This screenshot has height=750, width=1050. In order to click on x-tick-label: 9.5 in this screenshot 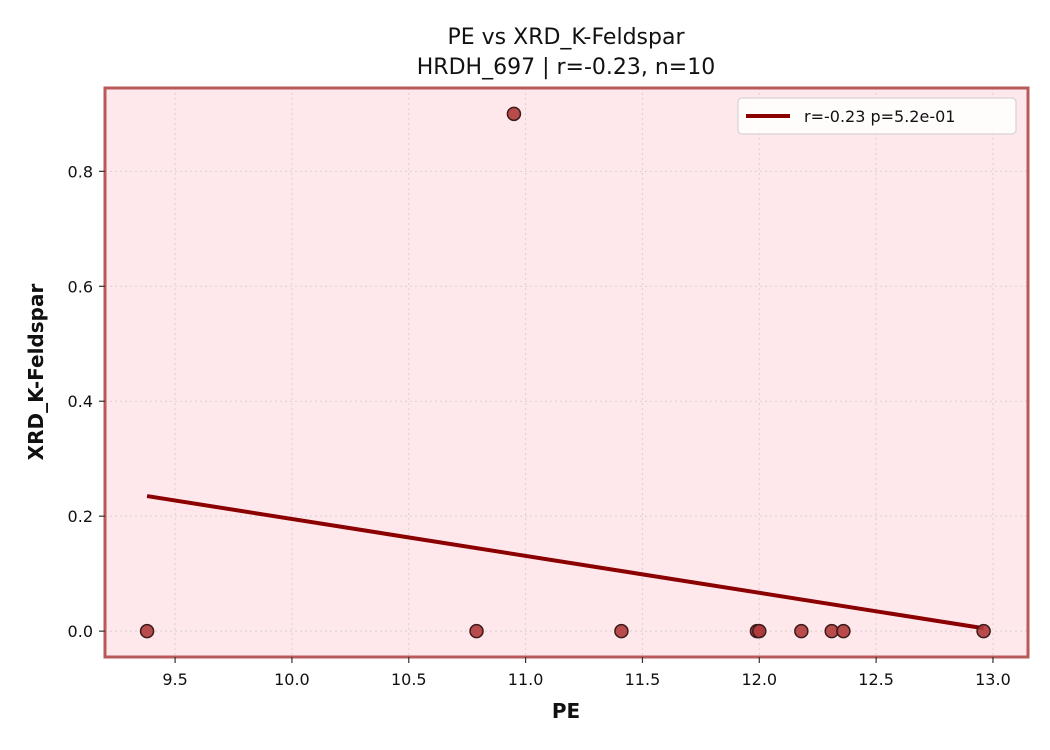, I will do `click(174, 679)`.